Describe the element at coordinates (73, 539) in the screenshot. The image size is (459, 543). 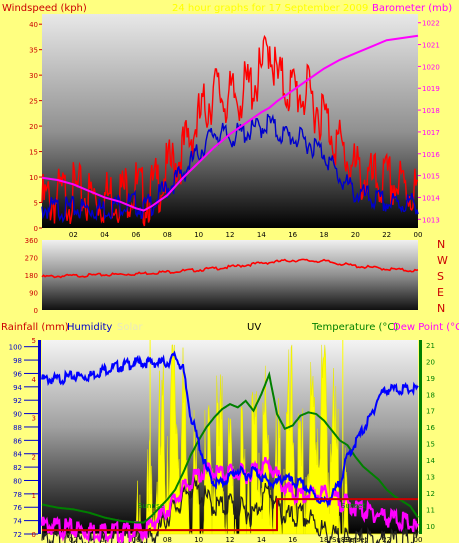
I see `bottom-x-tick-label: 02` at that location.